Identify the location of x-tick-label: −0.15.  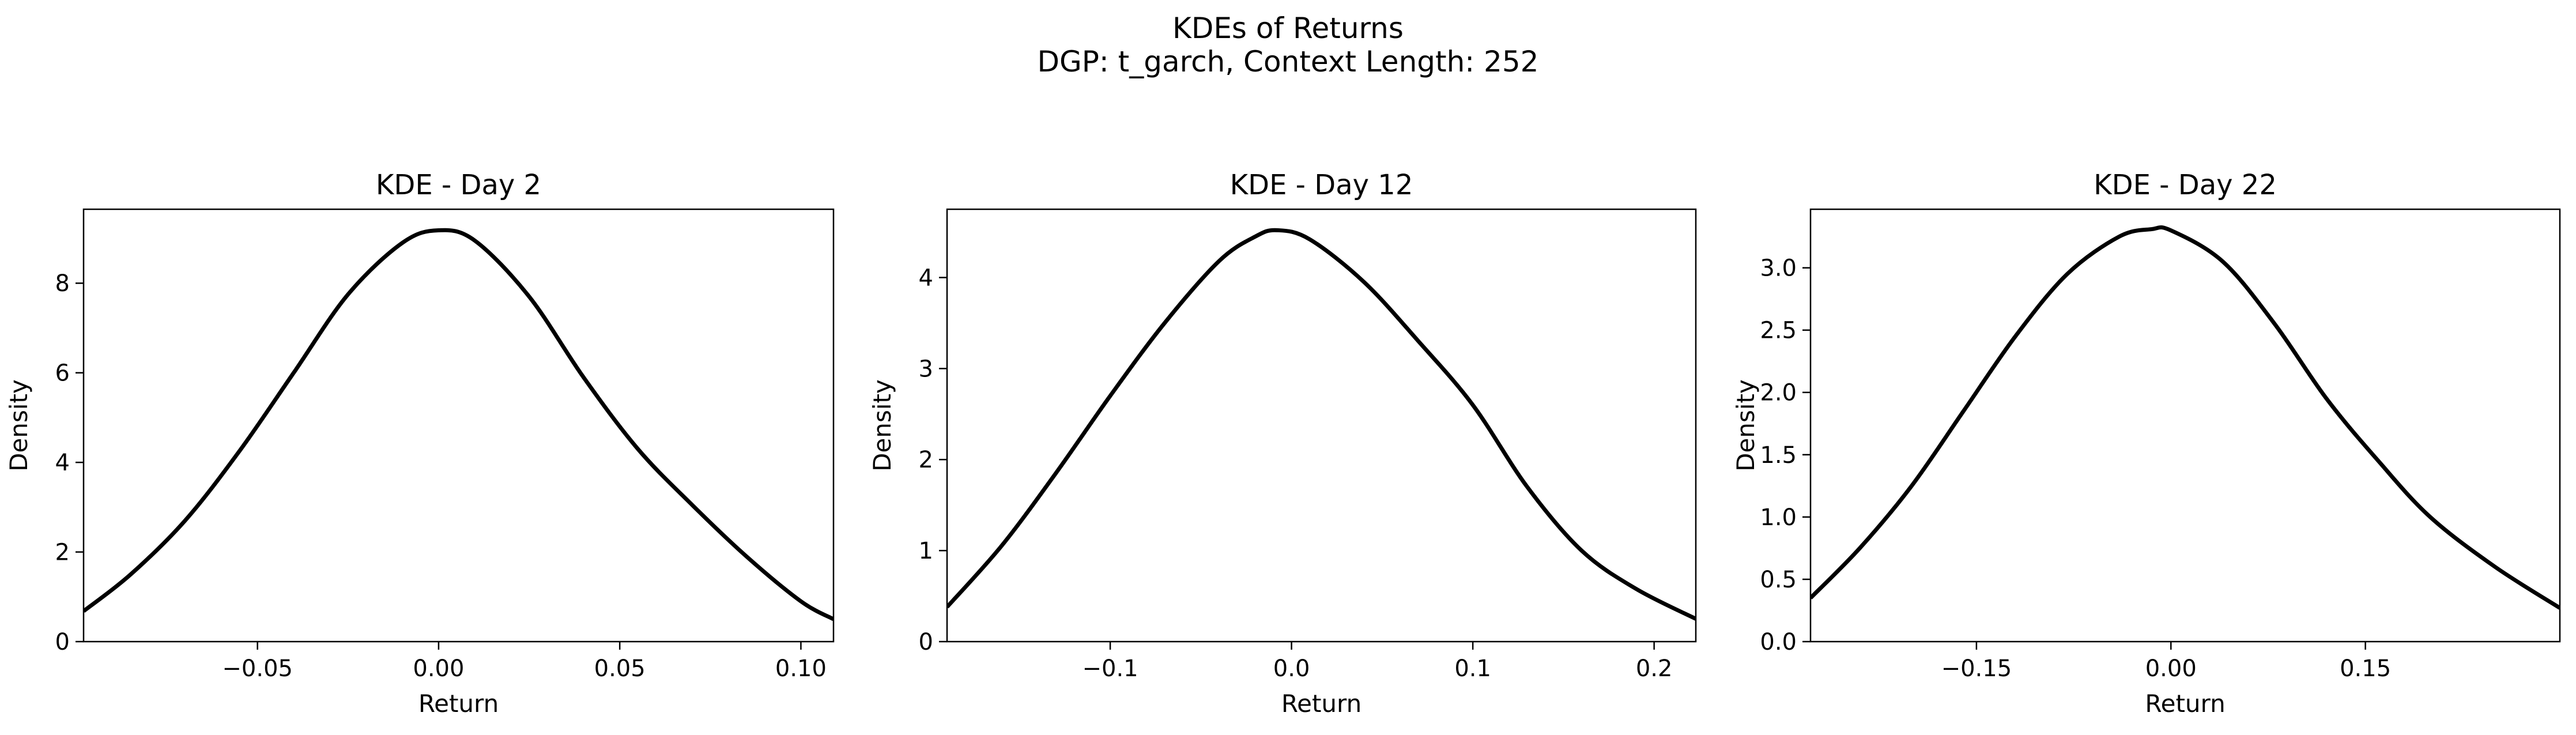
(1976, 668).